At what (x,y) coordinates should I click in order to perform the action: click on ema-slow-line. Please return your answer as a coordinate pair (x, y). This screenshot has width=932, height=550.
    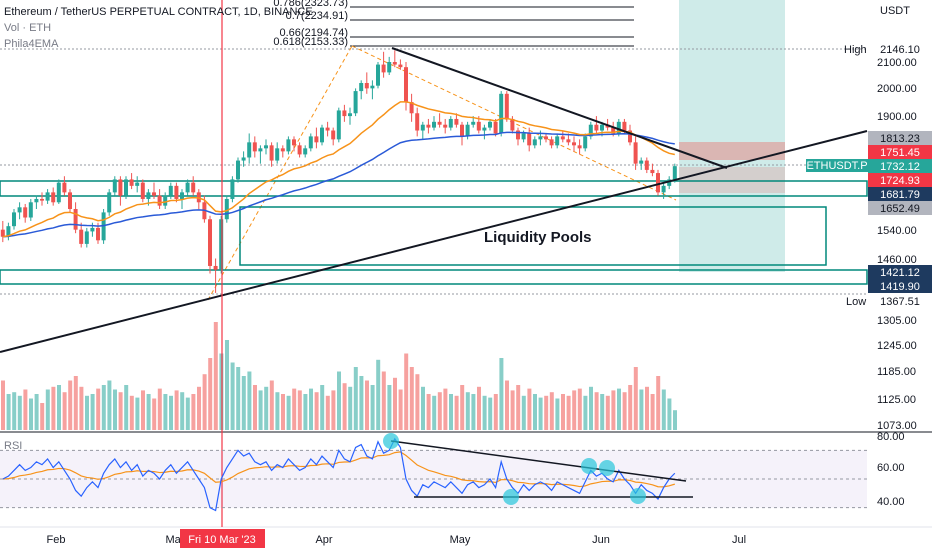
    Looking at the image, I should click on (338, 184).